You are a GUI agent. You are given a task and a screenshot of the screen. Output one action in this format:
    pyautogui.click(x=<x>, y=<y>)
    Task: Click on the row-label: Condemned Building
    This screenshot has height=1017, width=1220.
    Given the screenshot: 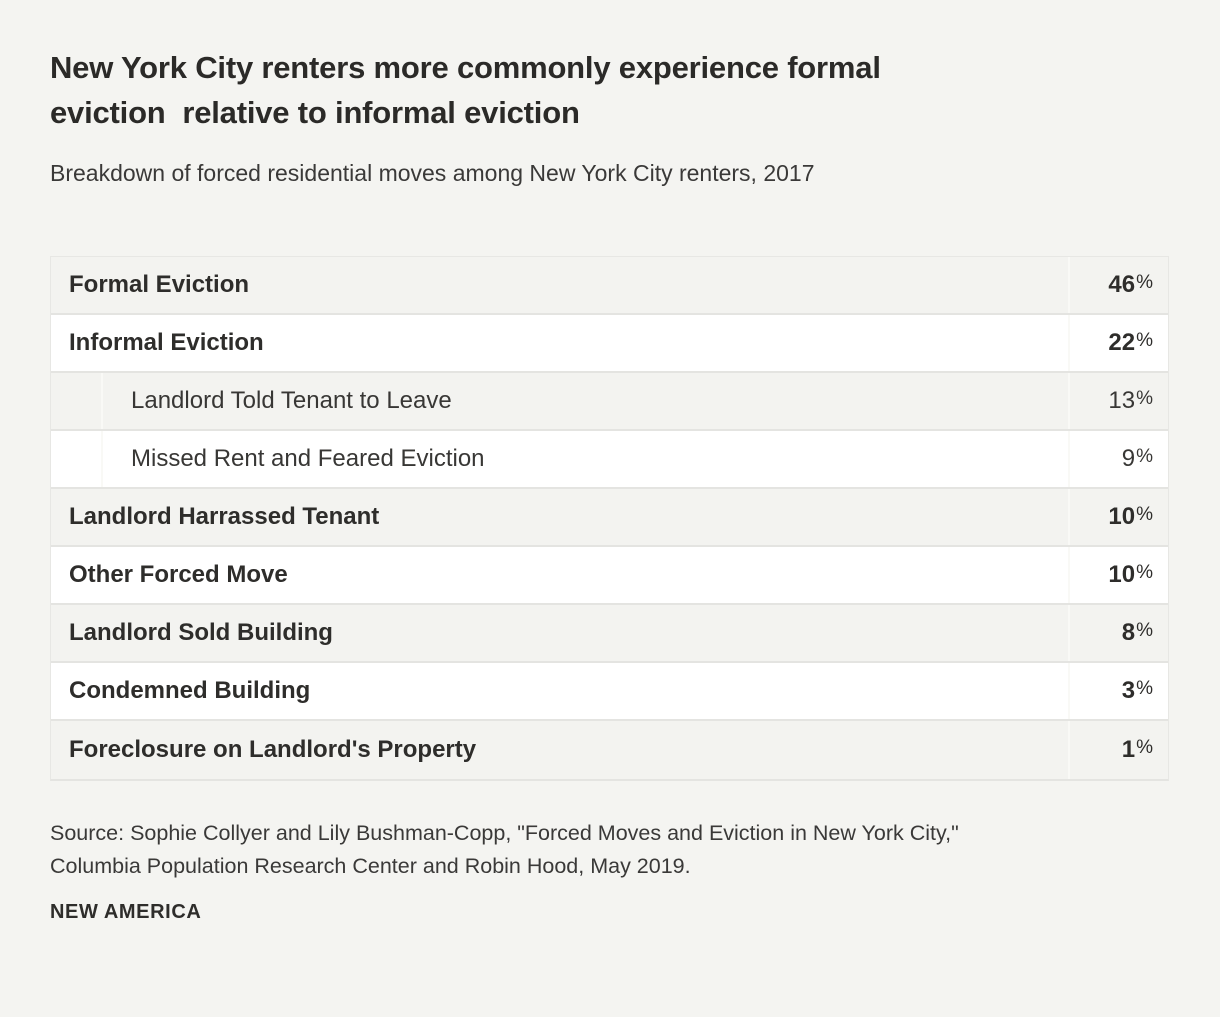 What is the action you would take?
    pyautogui.click(x=190, y=690)
    